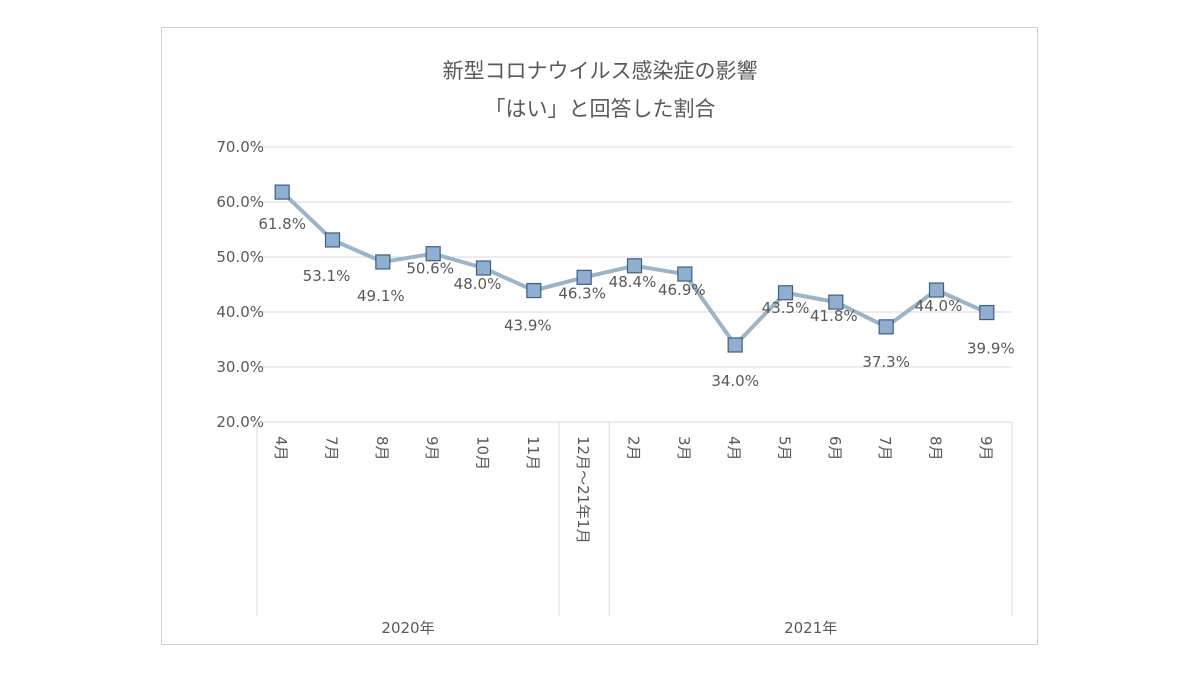 The height and width of the screenshot is (685, 1200). Describe the element at coordinates (240, 367) in the screenshot. I see `y-tick-label: 30.0%` at that location.